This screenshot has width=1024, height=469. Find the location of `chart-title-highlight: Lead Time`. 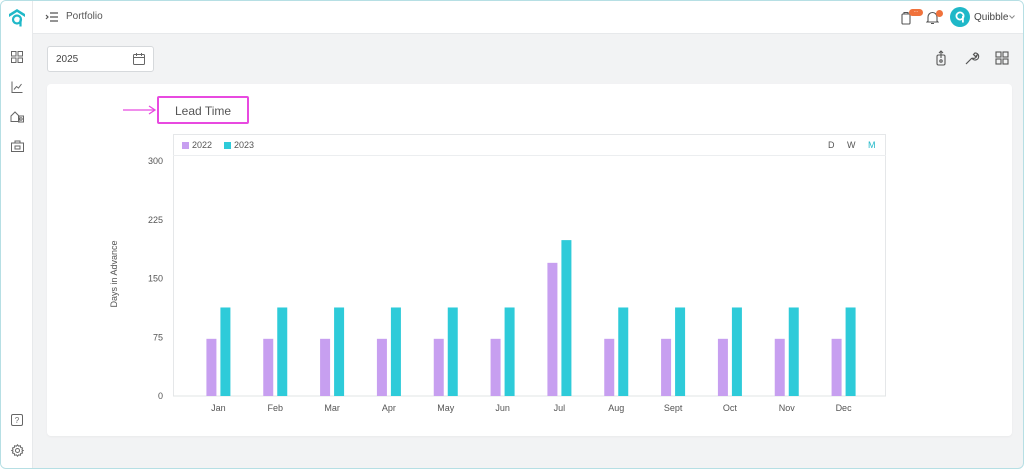

chart-title-highlight: Lead Time is located at coordinates (203, 110).